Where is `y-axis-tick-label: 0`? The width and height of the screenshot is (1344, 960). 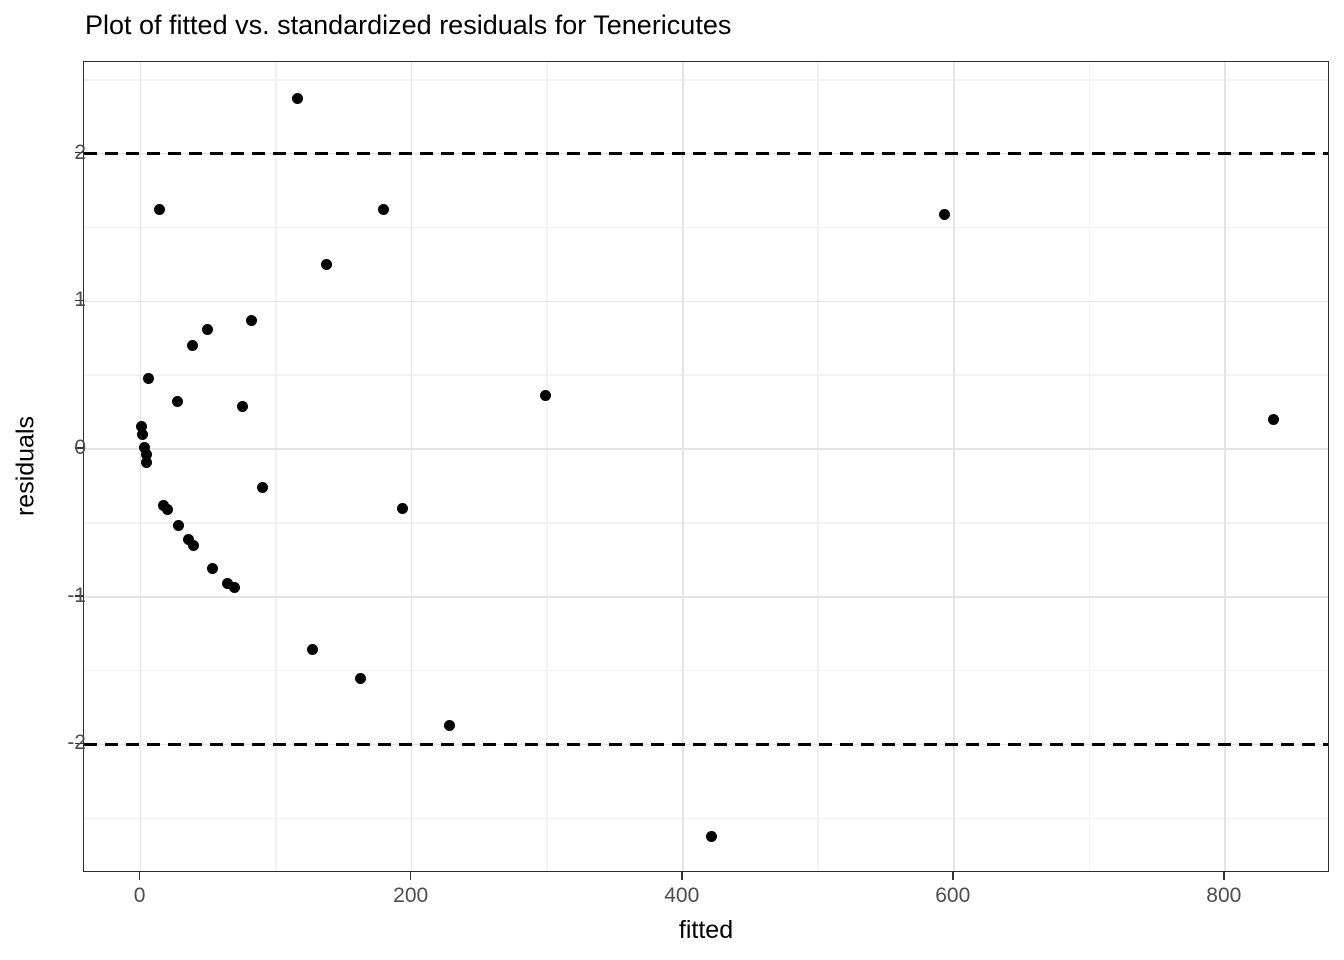 y-axis-tick-label: 0 is located at coordinates (80, 448).